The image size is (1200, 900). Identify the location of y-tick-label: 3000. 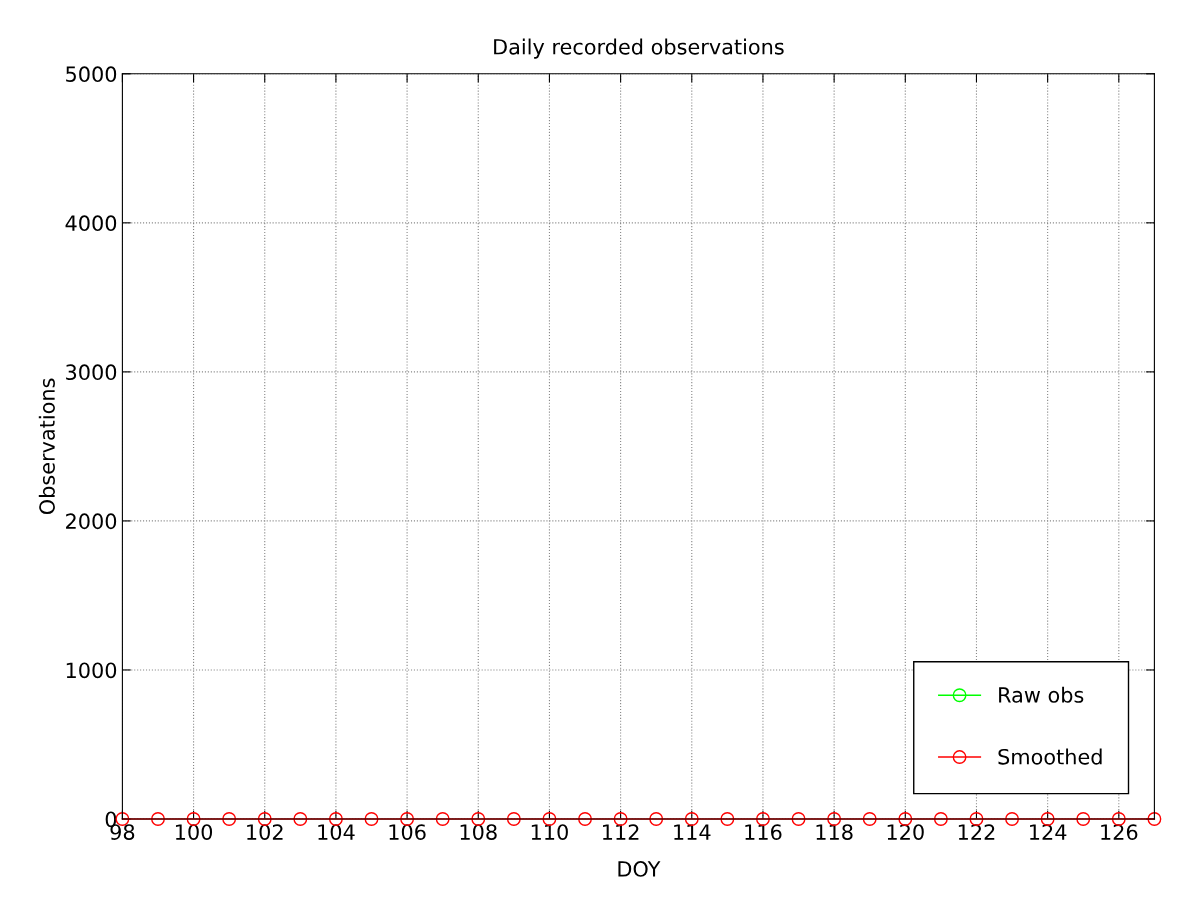
(91, 372).